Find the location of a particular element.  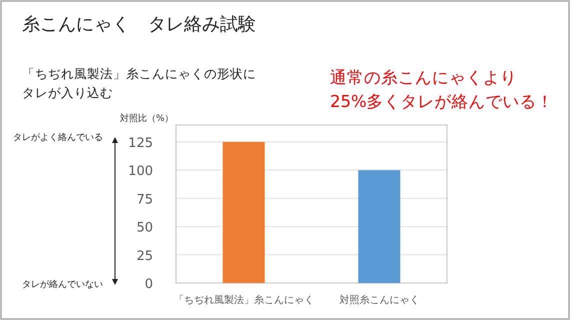

text: タレが絡んでいない is located at coordinates (62, 284).